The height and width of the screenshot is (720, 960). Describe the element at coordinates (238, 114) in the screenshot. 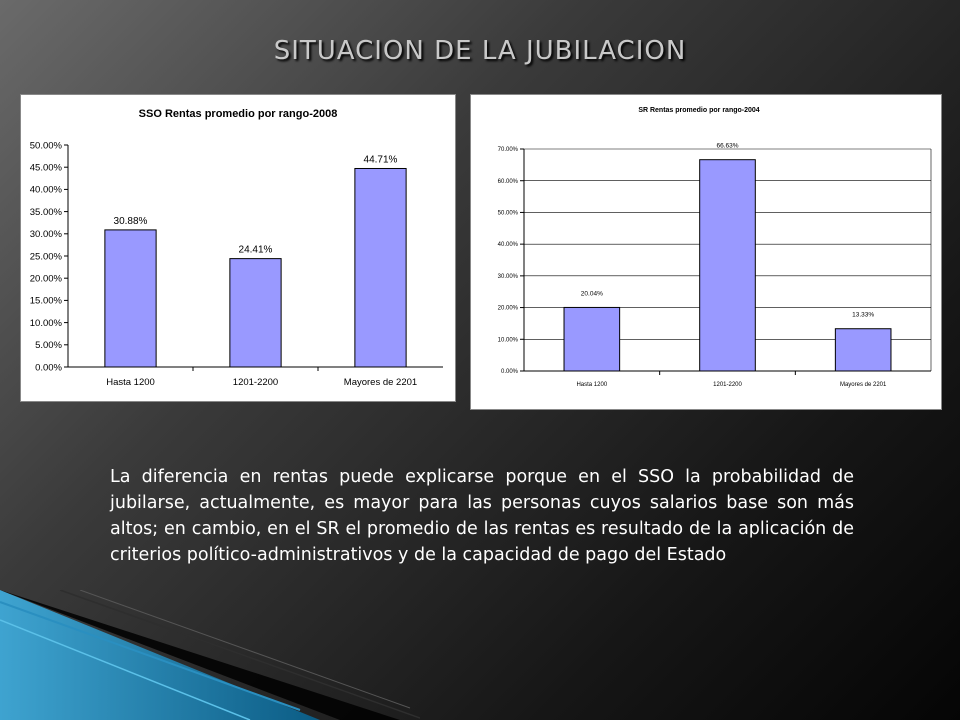

I see `sso-chart-title: SSO Rentas promedio por rango-2008` at that location.